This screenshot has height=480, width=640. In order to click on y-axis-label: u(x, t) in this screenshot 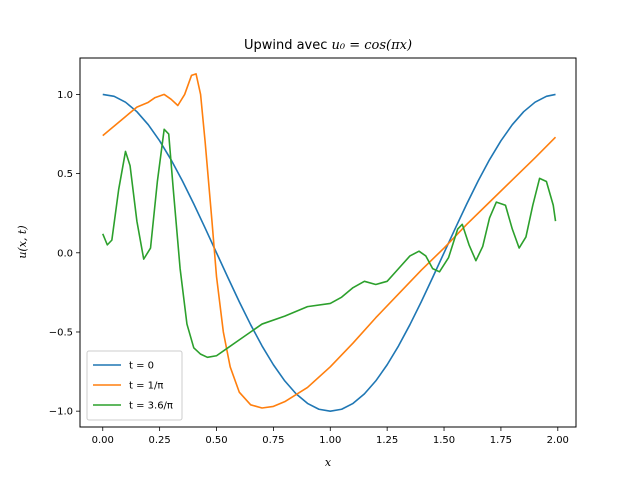, I will do `click(22, 241)`.